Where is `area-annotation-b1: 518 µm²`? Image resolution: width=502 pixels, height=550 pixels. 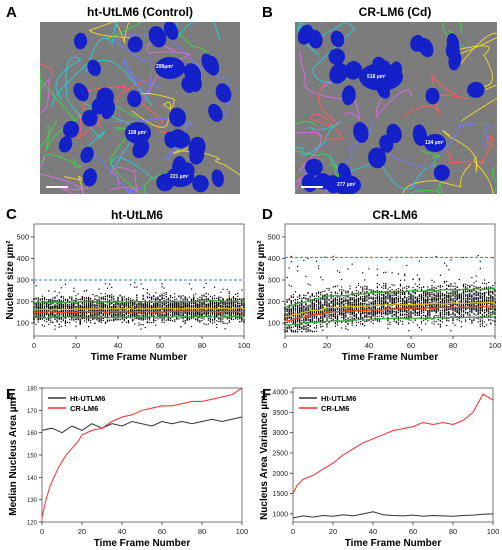
area-annotation-b1: 518 µm² is located at coordinates (376, 77).